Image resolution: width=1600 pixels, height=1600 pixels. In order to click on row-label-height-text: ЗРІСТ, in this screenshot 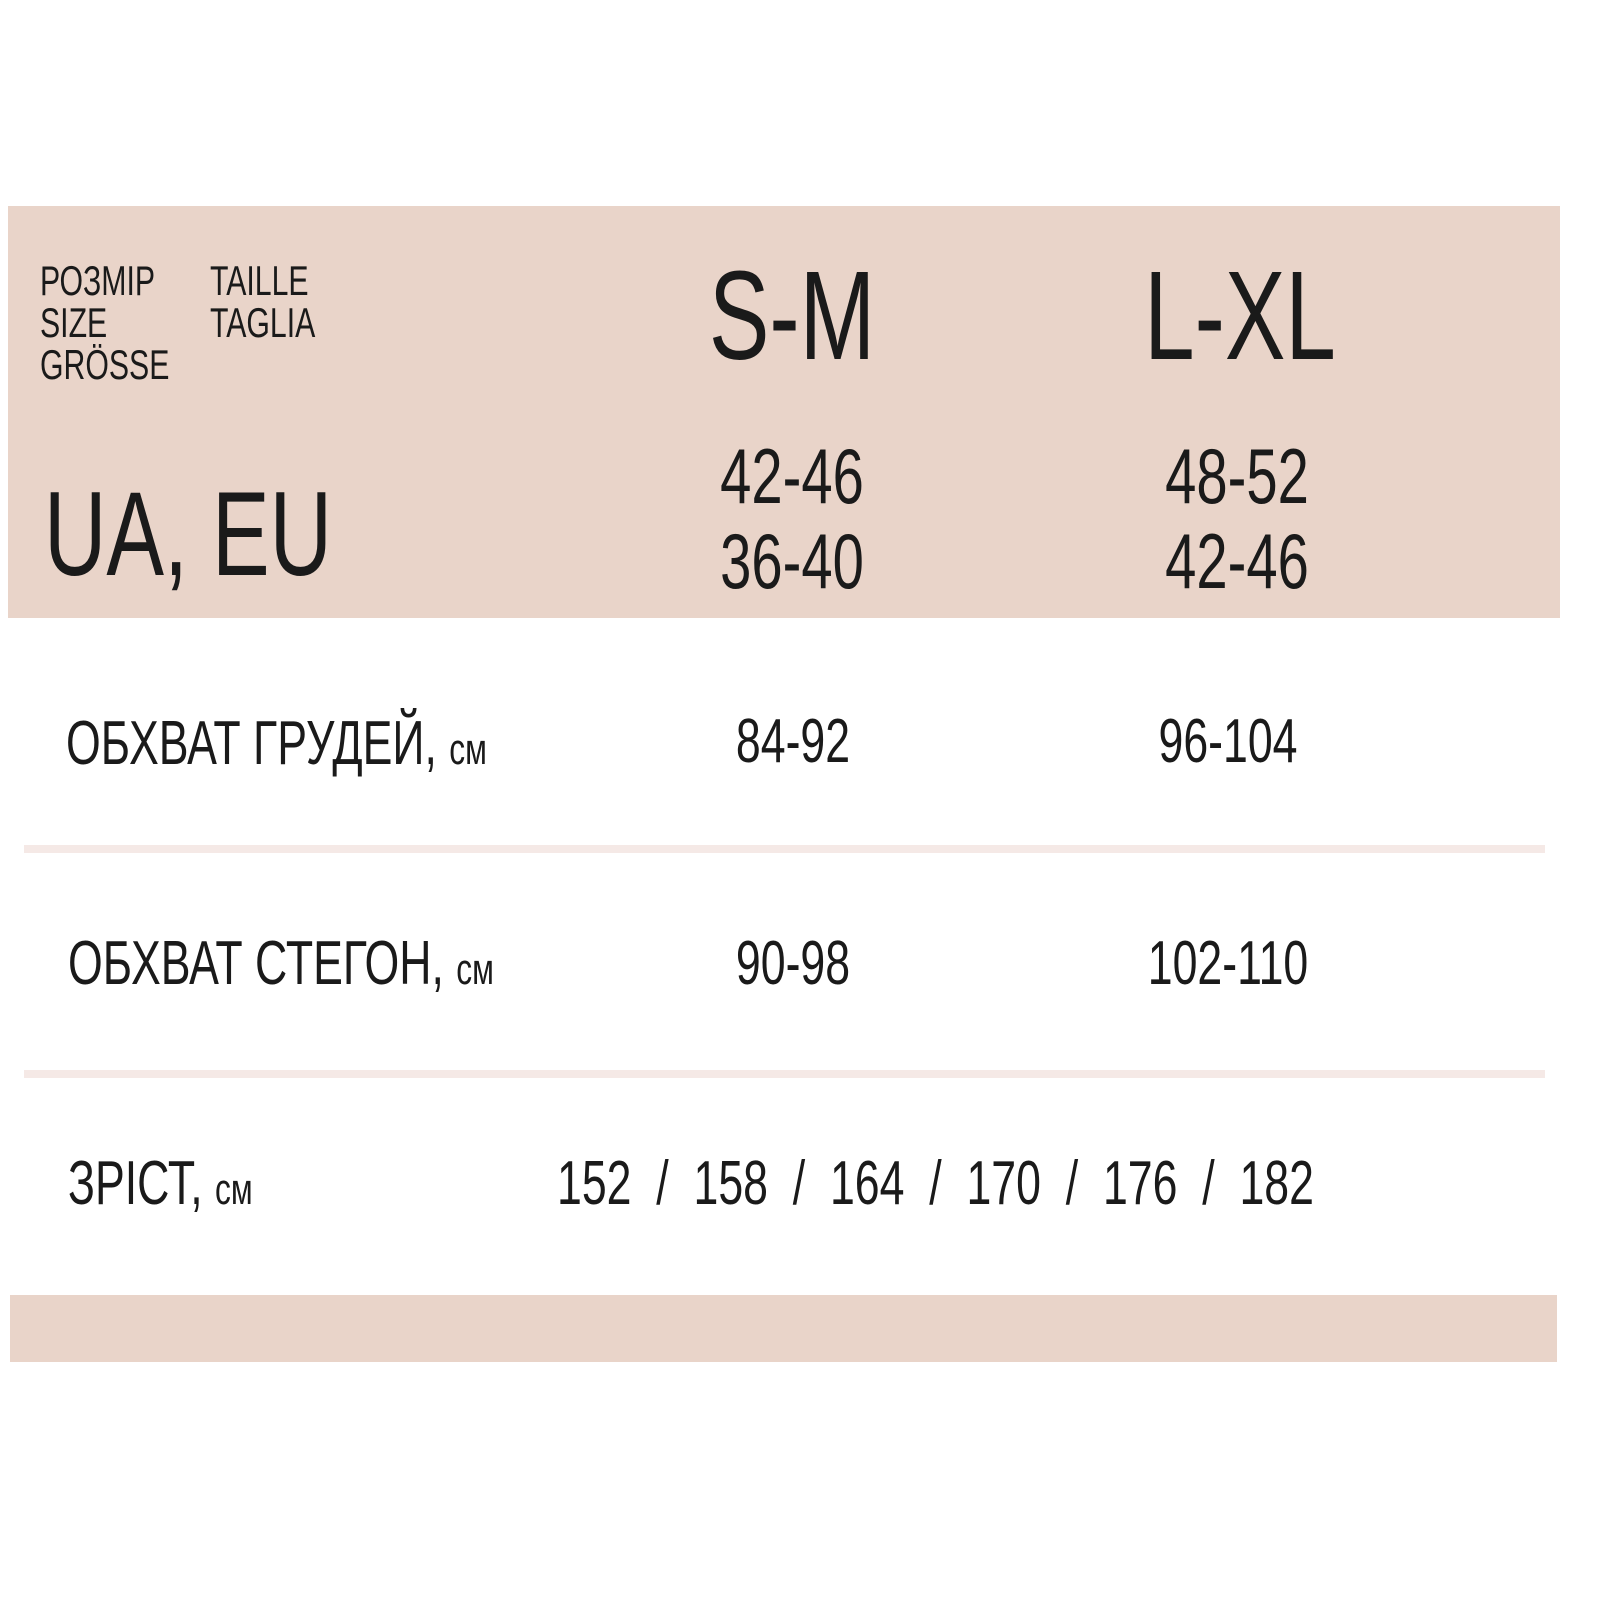, I will do `click(135, 1183)`.